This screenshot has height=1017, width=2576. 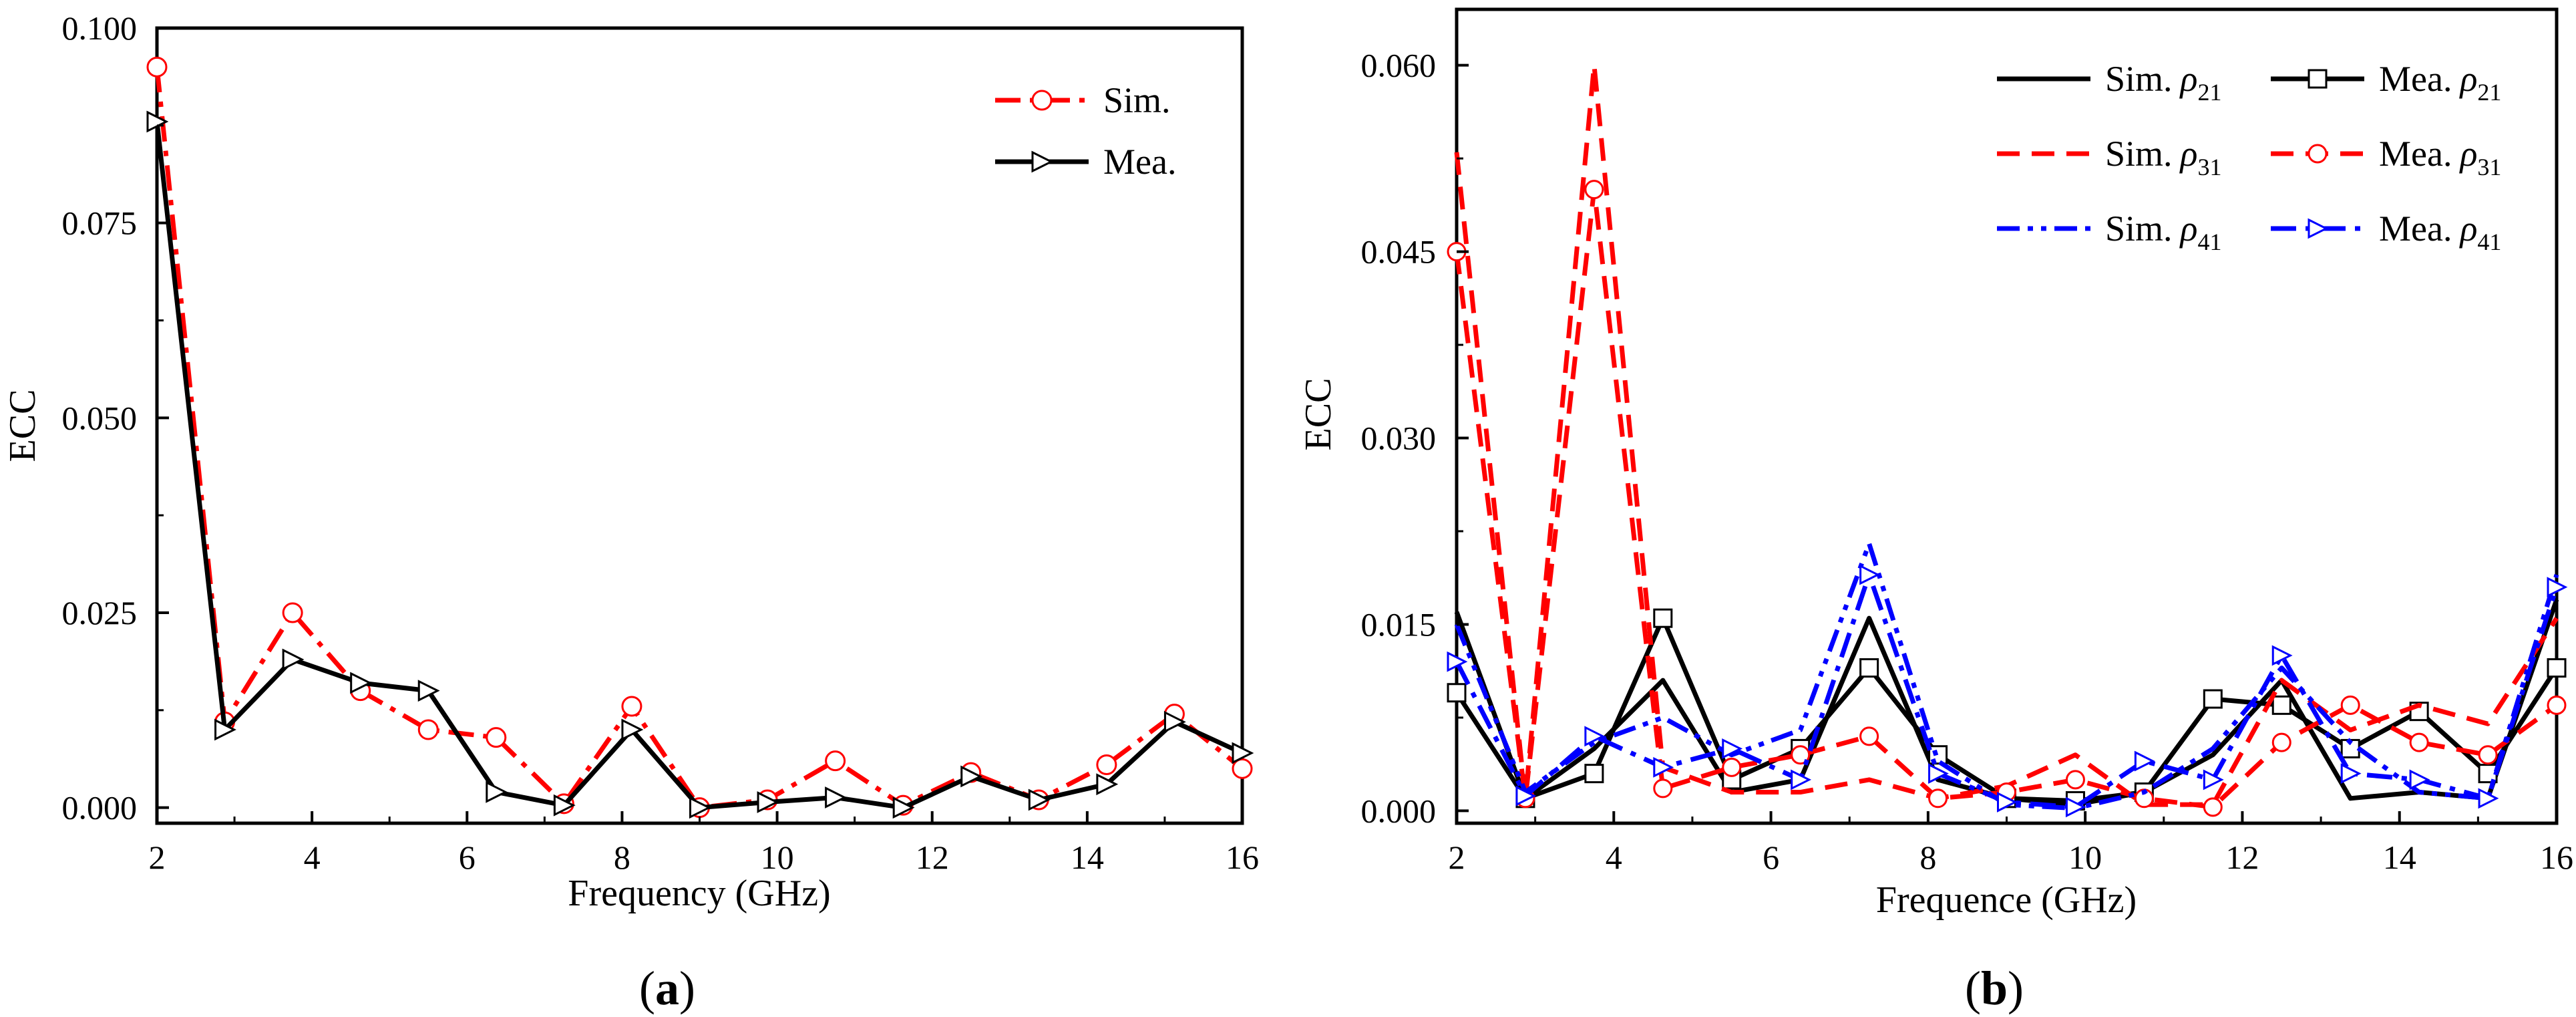 What do you see at coordinates (2440, 82) in the screenshot?
I see `legend-label: Mea. ρ21` at bounding box center [2440, 82].